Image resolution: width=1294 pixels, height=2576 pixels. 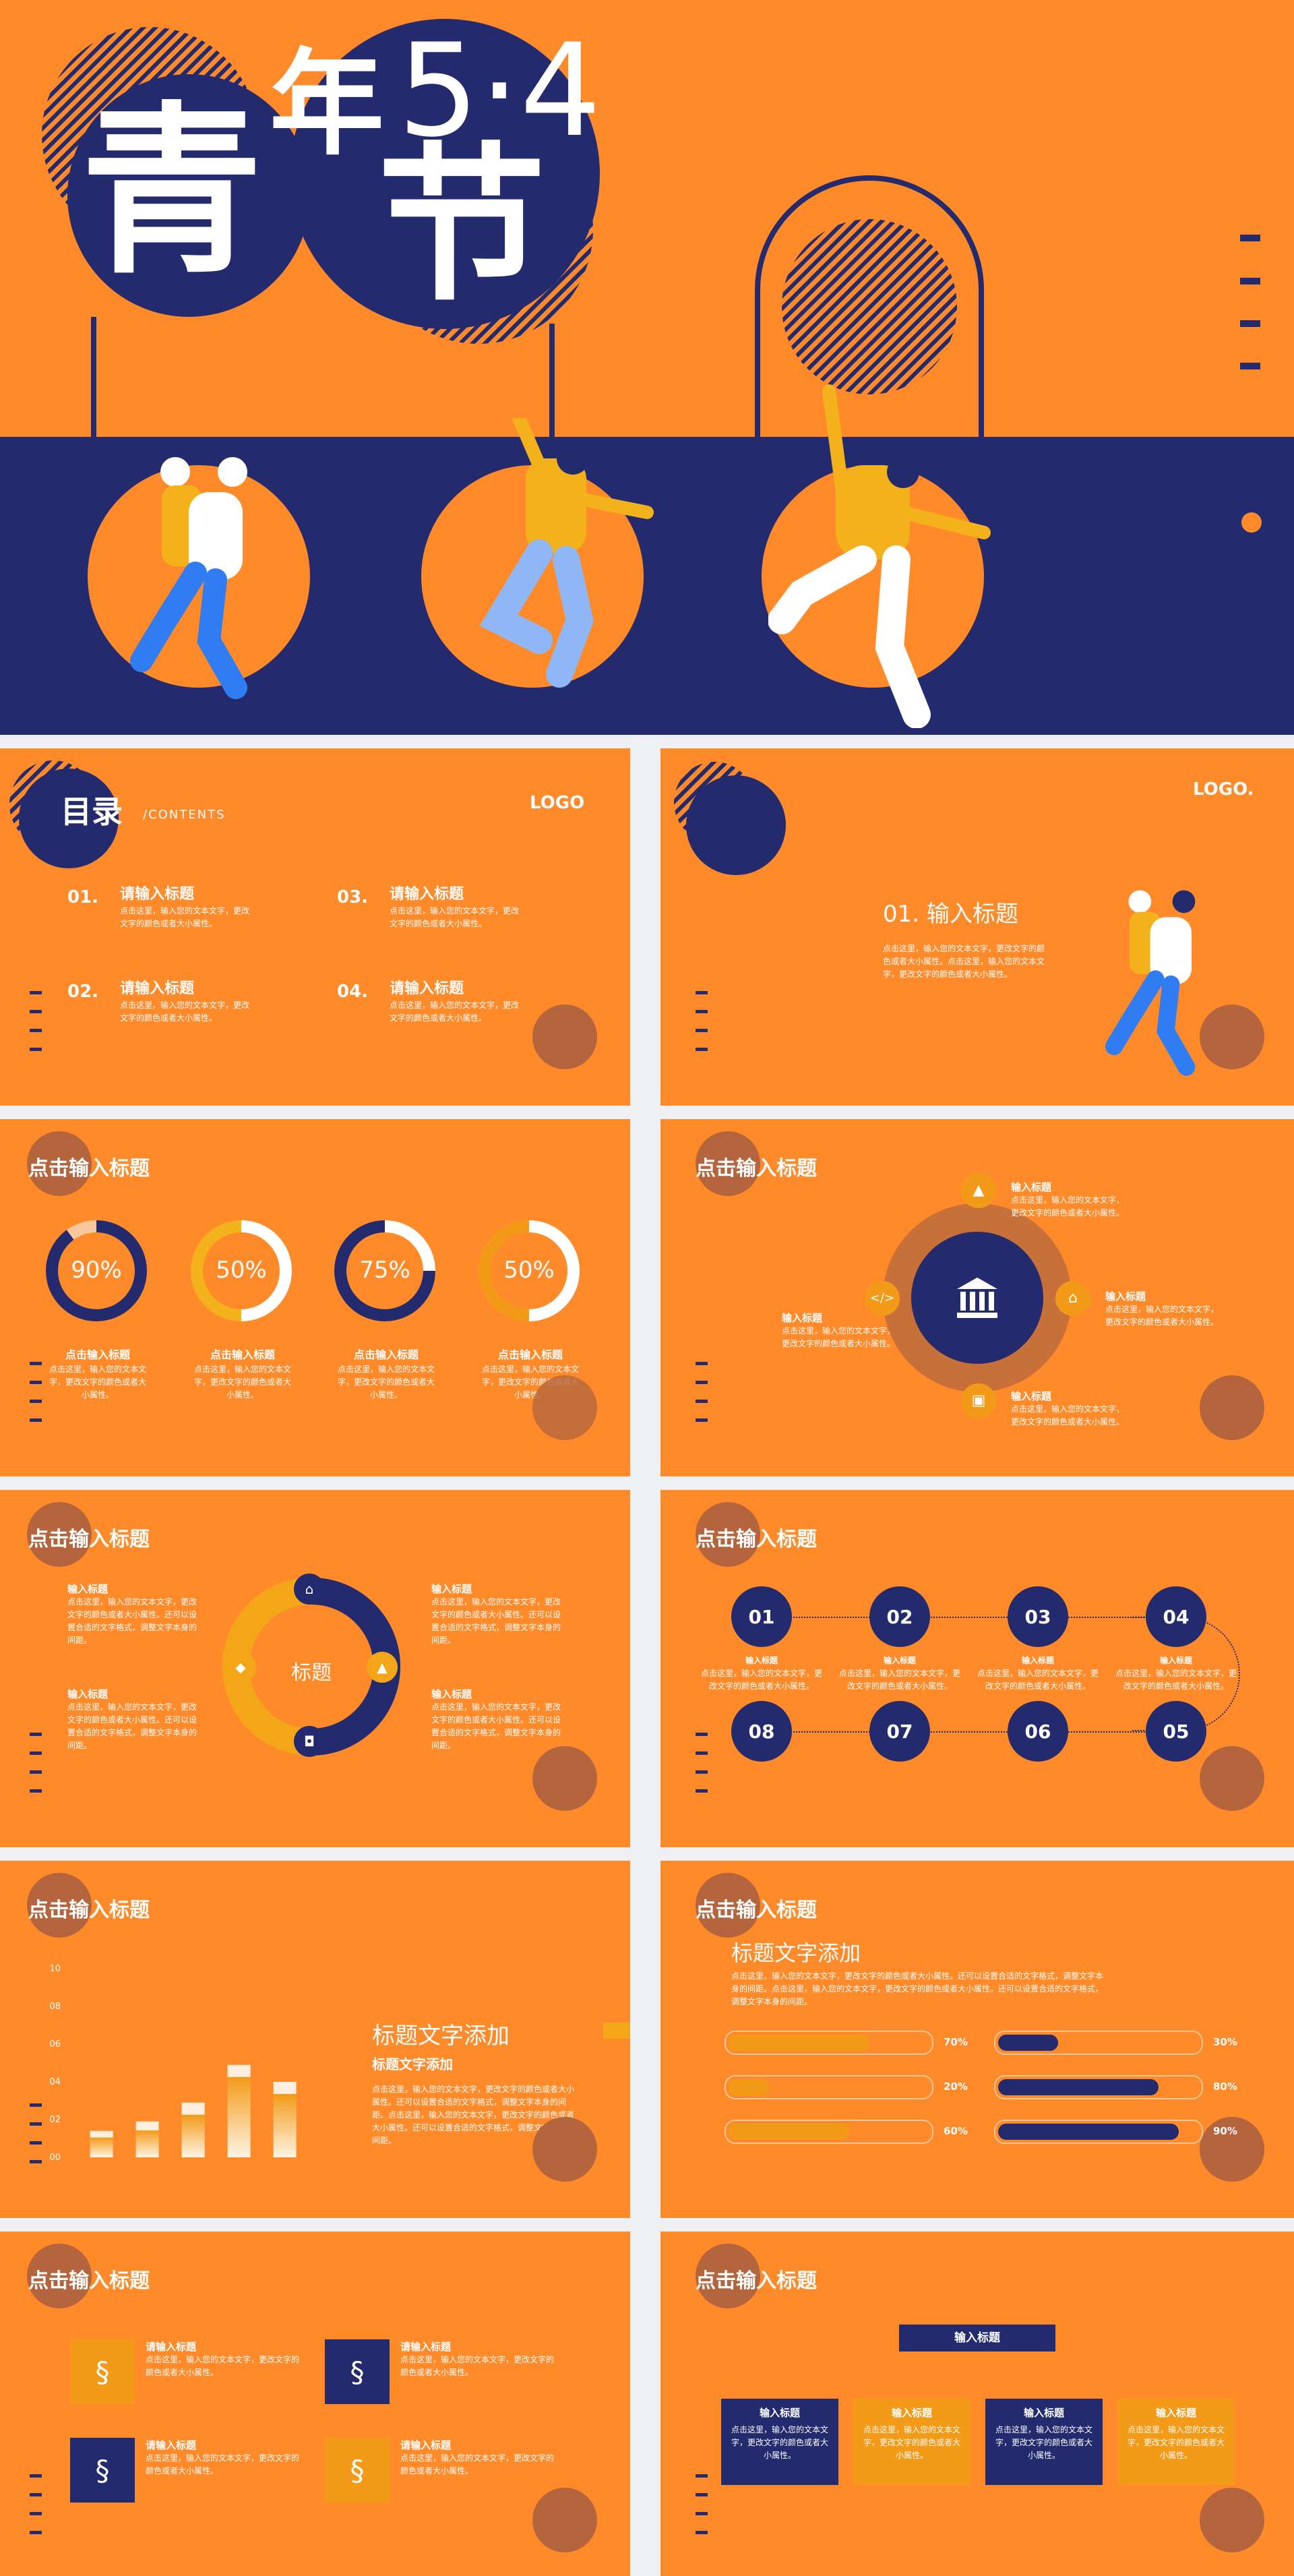 I want to click on hub-desc: 点击这里，输入您的文本文字，更改文字的颜色或者大小属性。, so click(x=1068, y=1415).